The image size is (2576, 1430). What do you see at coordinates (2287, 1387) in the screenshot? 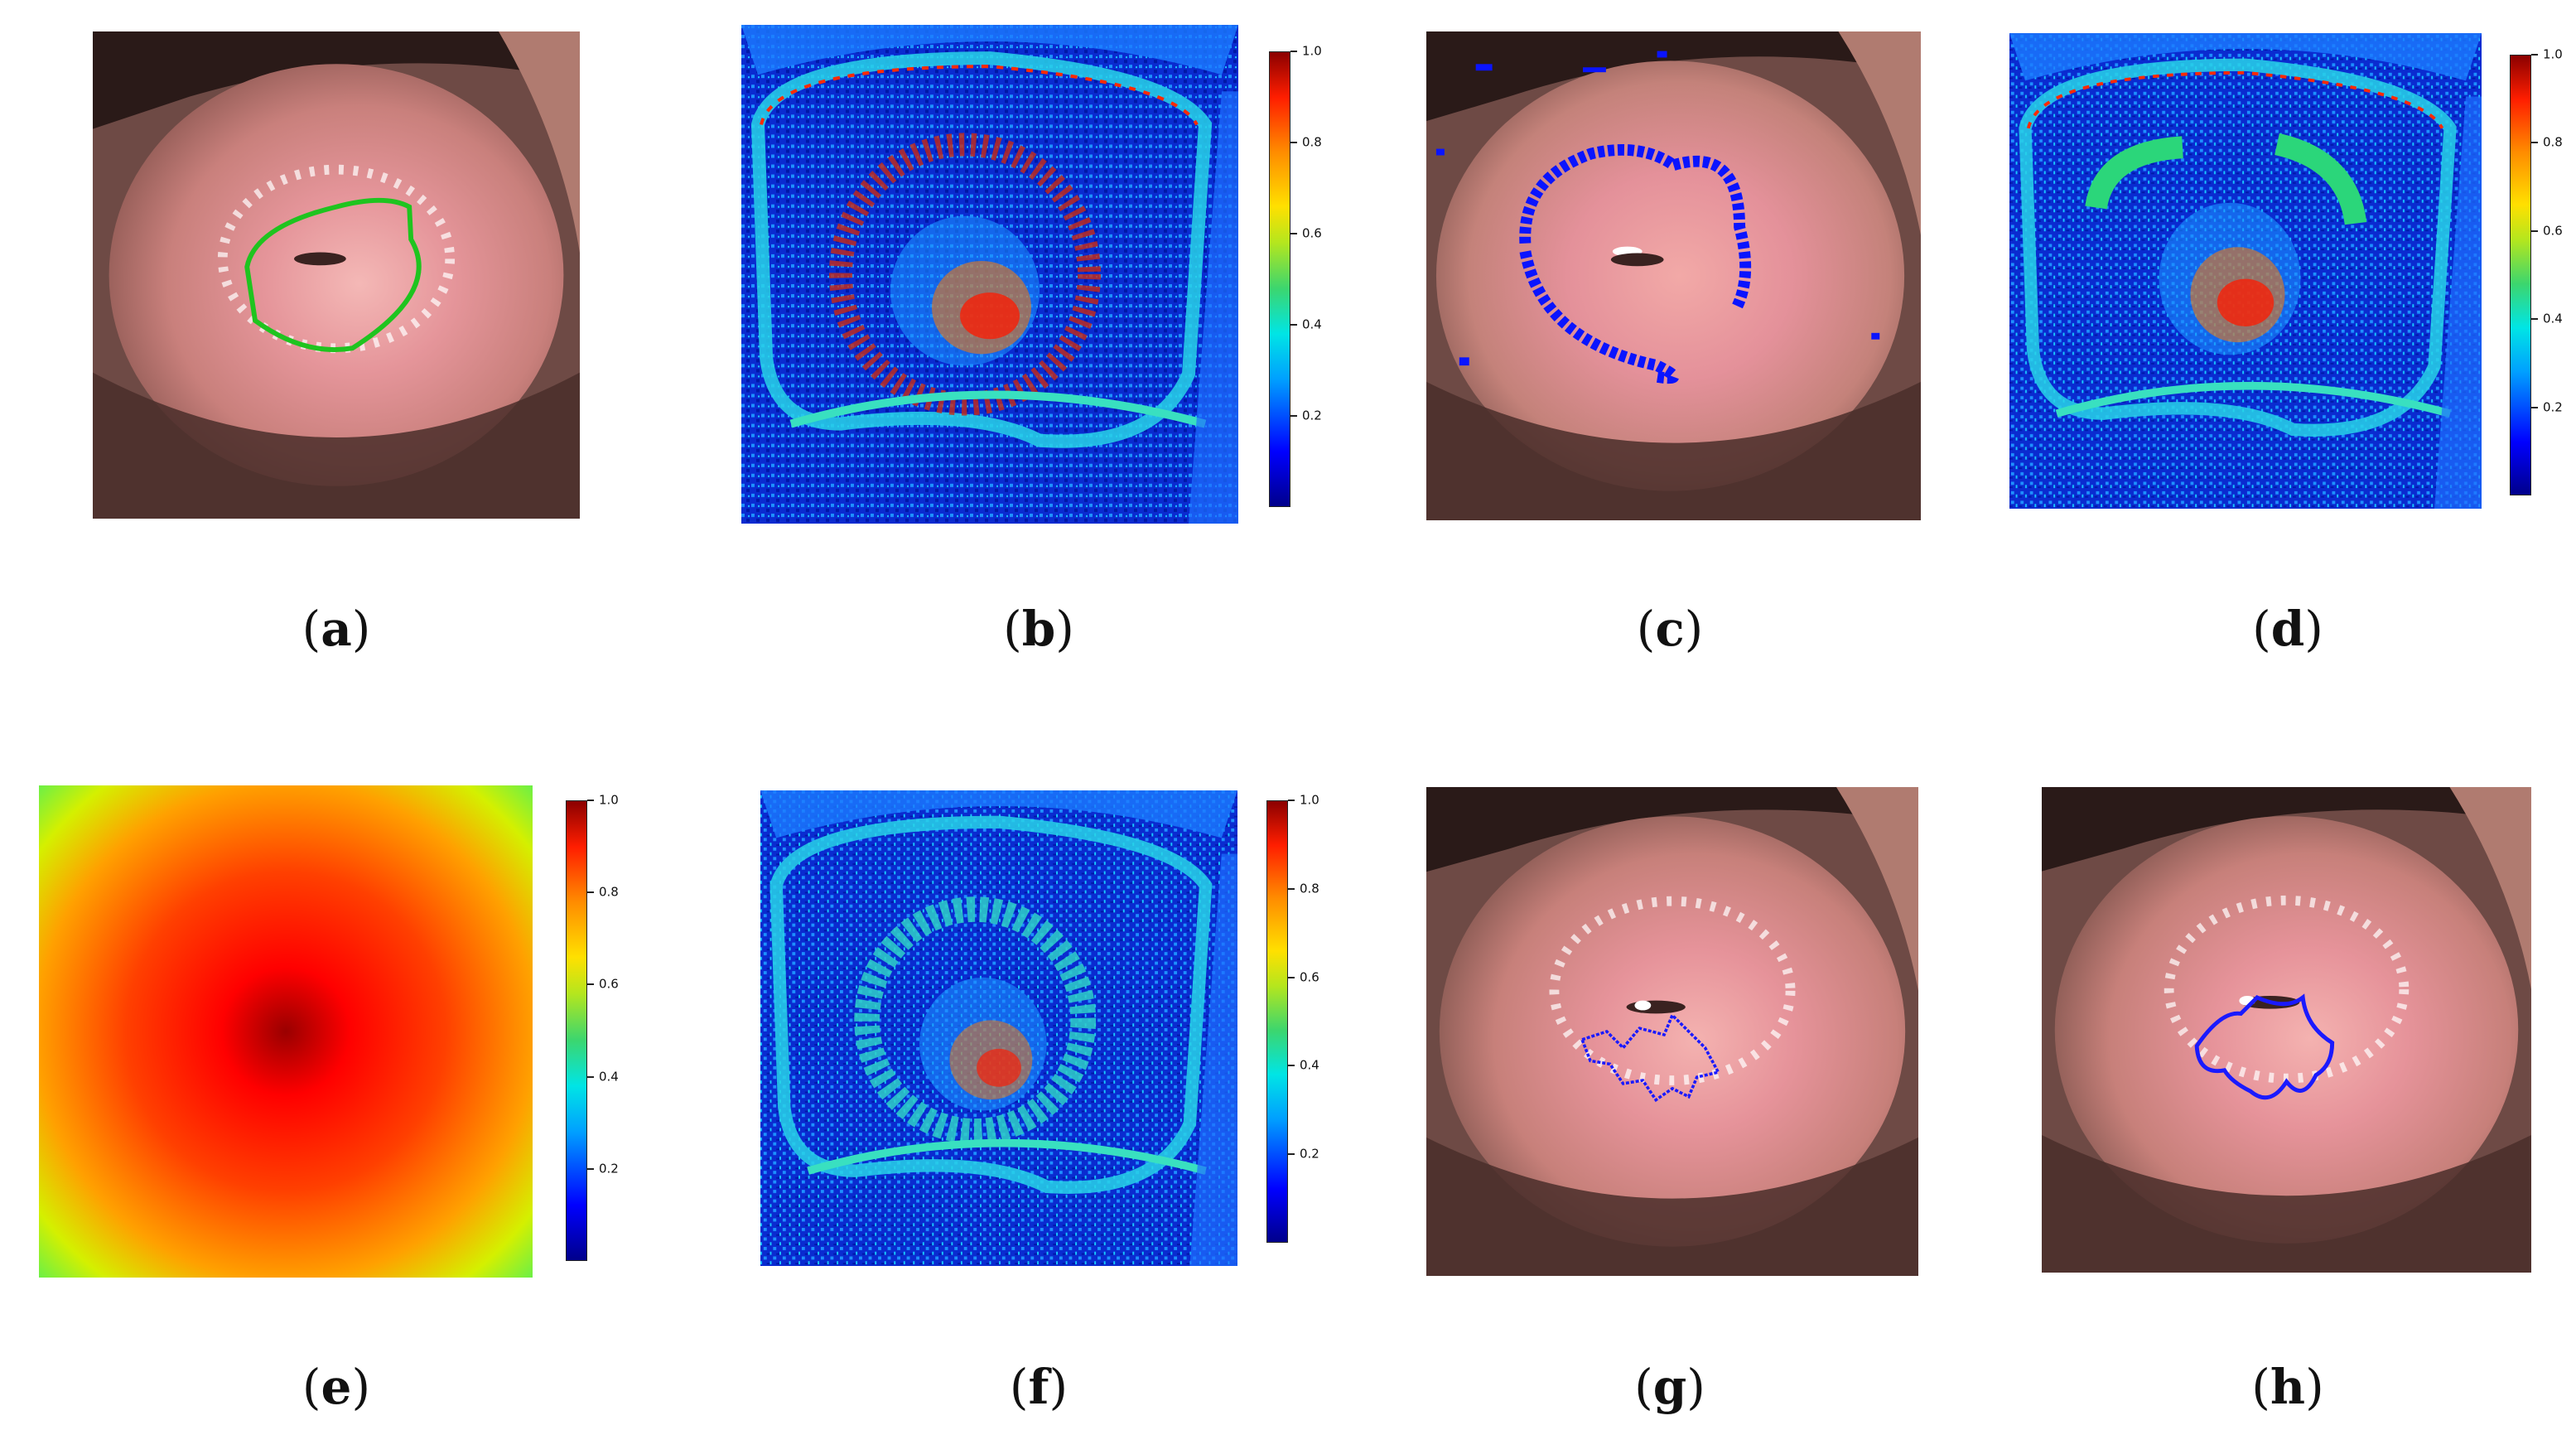
I see `caption-h: (h)` at bounding box center [2287, 1387].